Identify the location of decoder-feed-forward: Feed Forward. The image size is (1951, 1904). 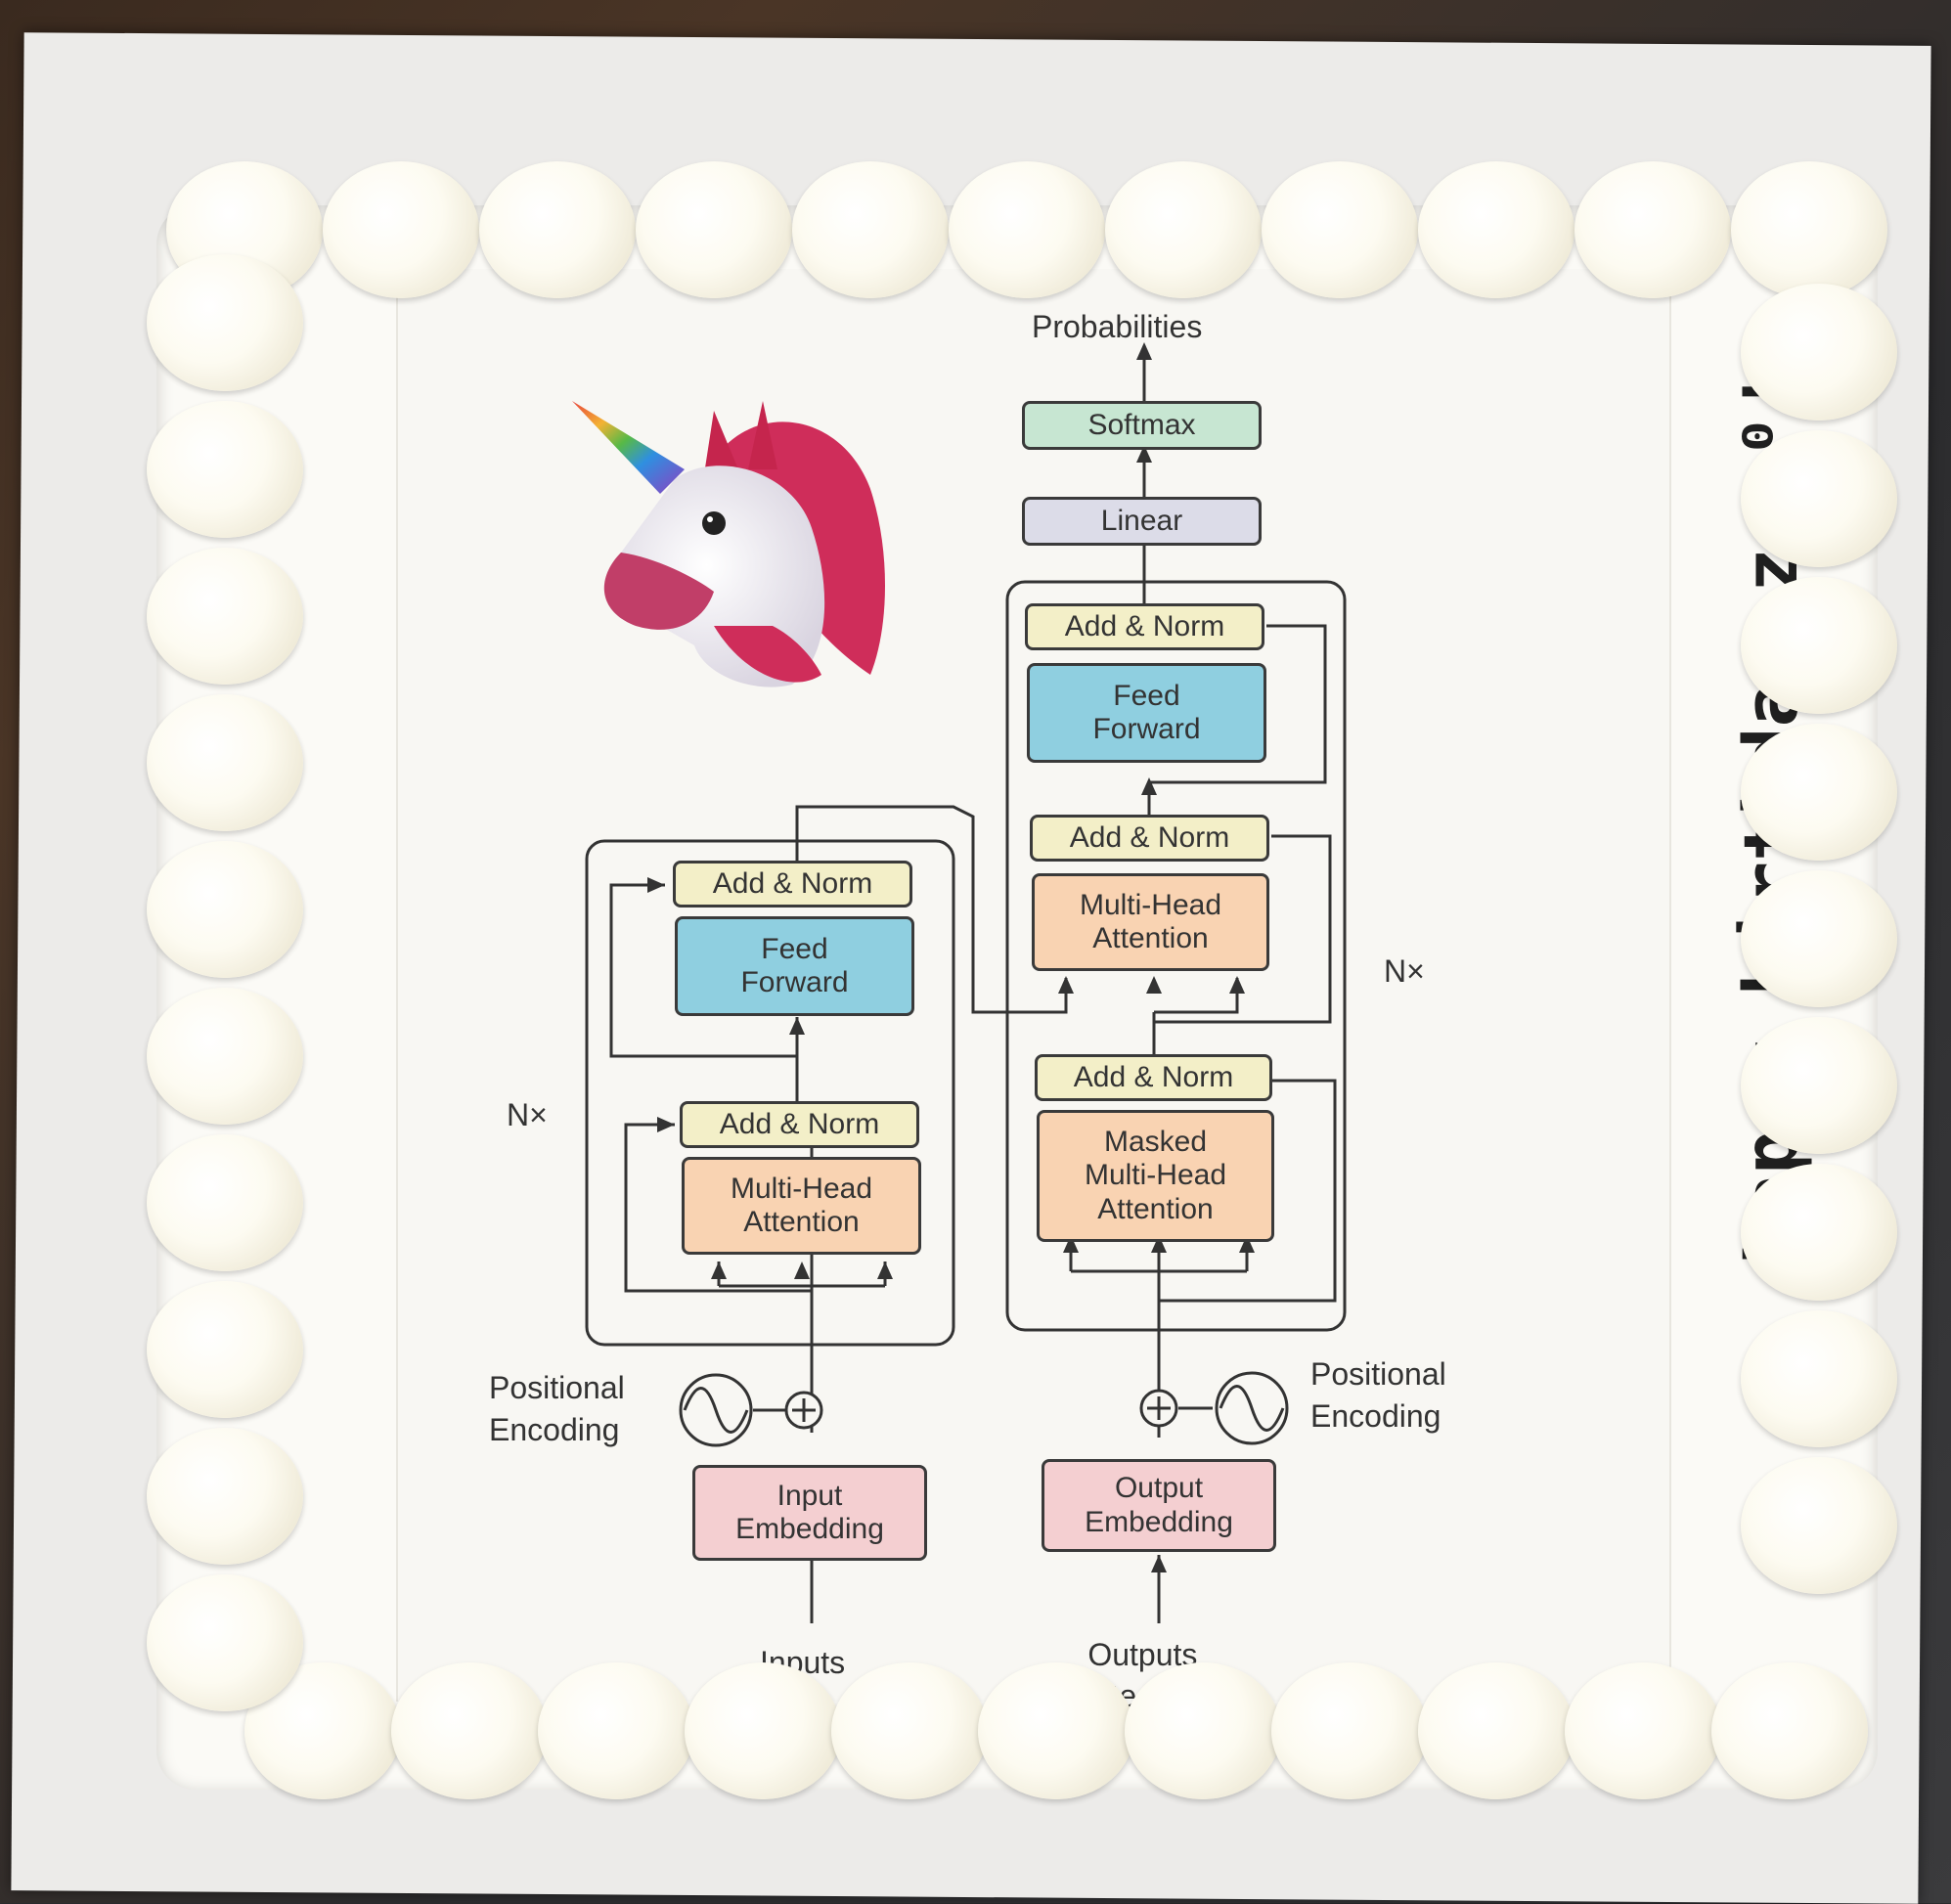
(1146, 713).